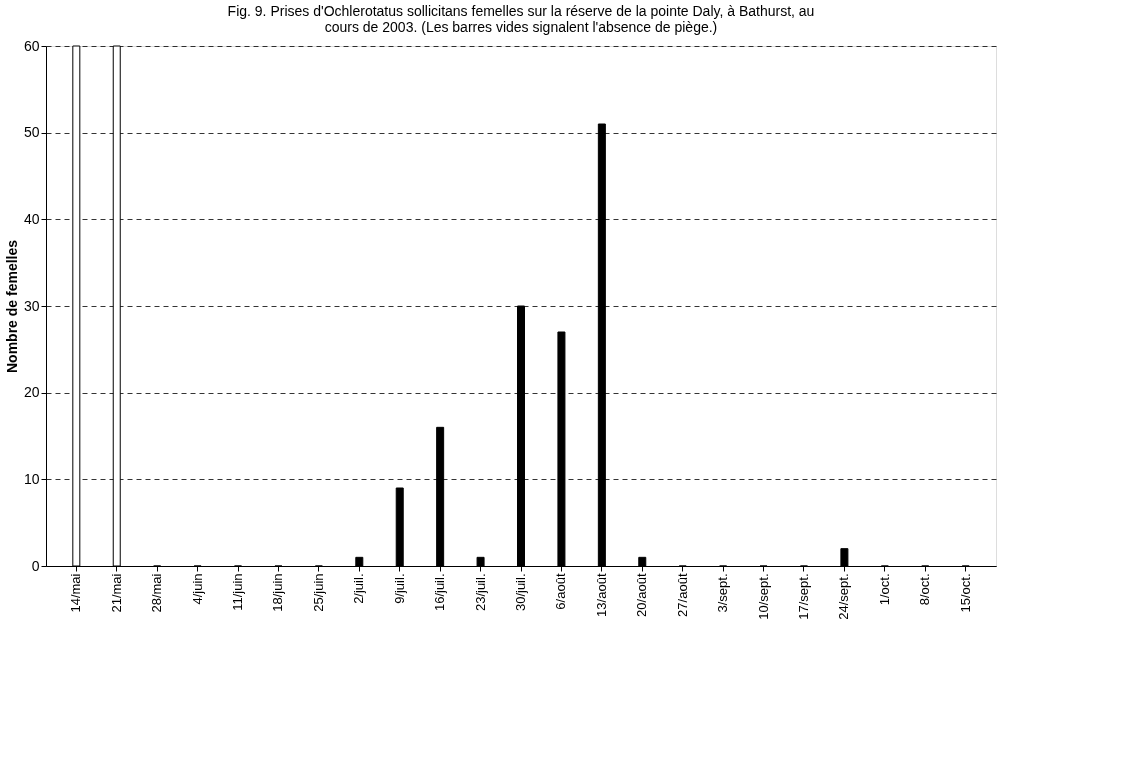 Image resolution: width=1131 pixels, height=782 pixels. What do you see at coordinates (31, 45) in the screenshot?
I see `y-tick-label: 60` at bounding box center [31, 45].